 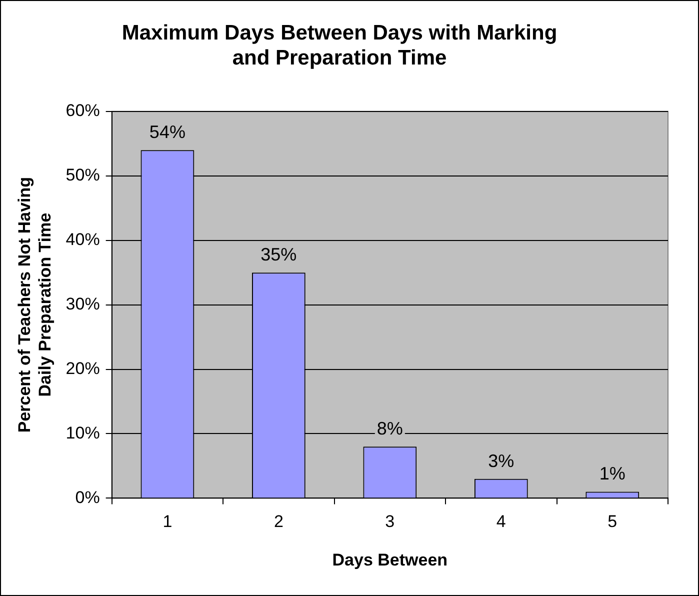 I want to click on y-tick-label: 40%, so click(x=83, y=240).